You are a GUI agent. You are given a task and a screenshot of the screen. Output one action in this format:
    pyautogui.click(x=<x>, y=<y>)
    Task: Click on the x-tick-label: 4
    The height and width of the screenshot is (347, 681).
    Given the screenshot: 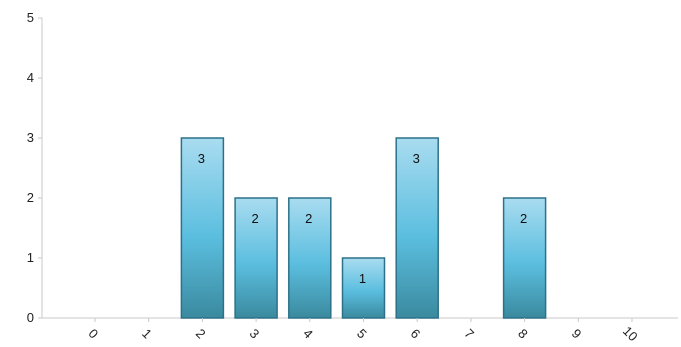 What is the action you would take?
    pyautogui.click(x=308, y=334)
    